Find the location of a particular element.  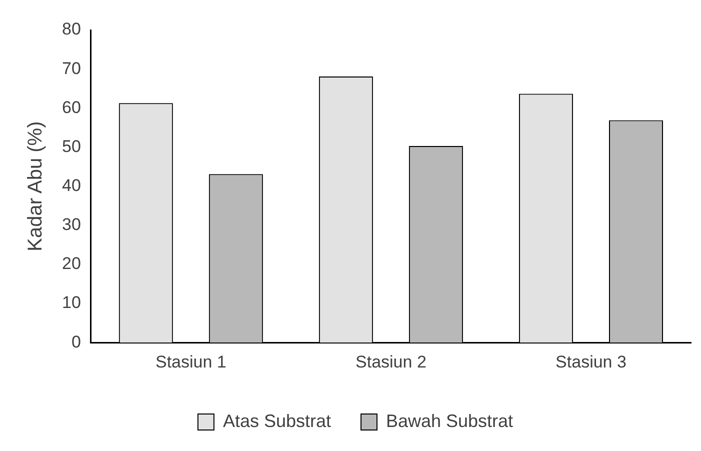

y-tick-label: 60 is located at coordinates (71, 107).